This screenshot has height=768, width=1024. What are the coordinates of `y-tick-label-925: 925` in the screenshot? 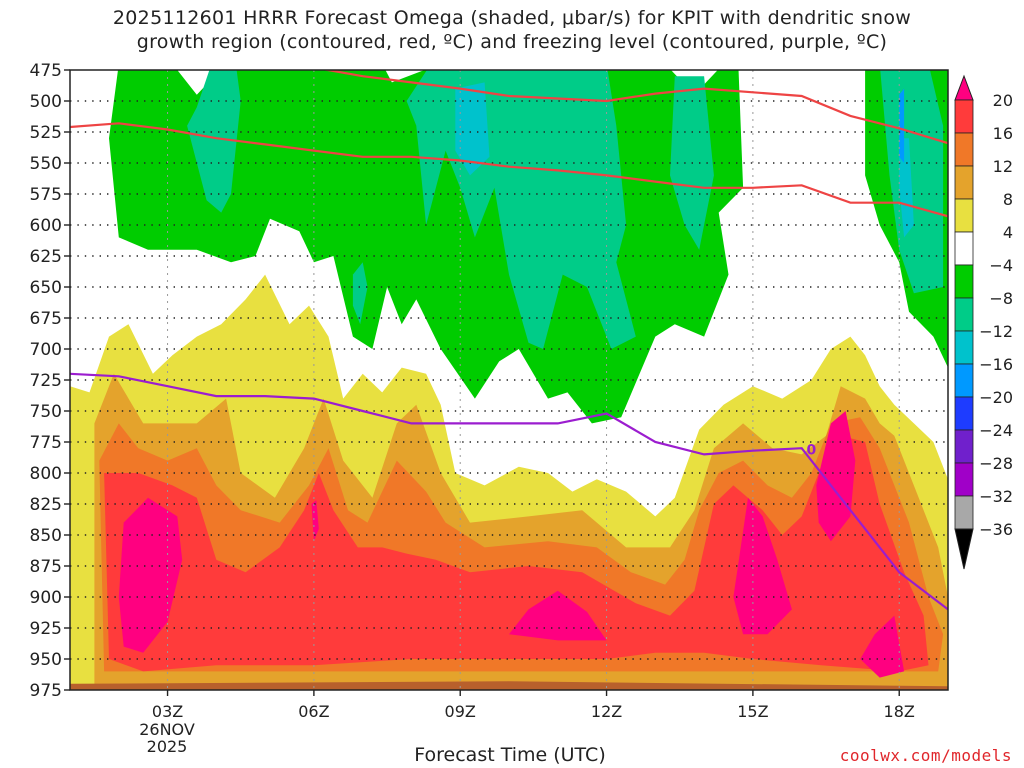 It's located at (46, 629).